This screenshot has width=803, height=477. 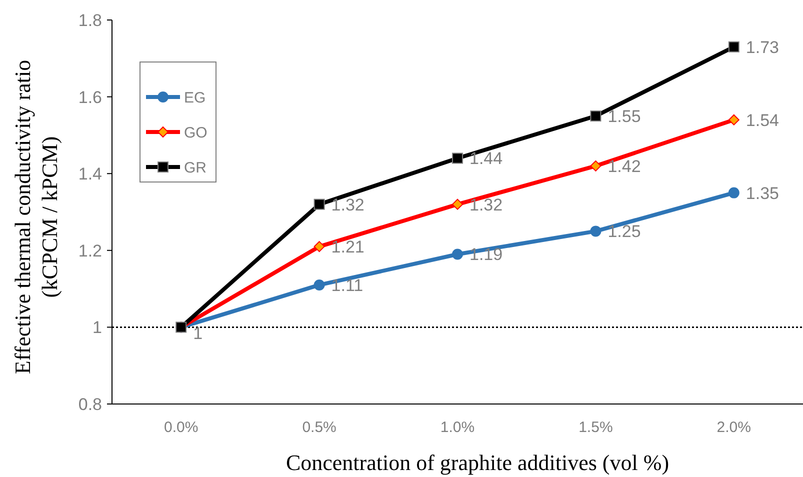 I want to click on data-label: 1.25, so click(x=624, y=232).